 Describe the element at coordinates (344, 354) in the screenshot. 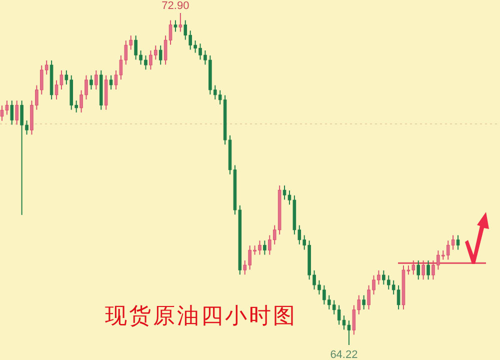

I see `annotation: 64.22` at that location.